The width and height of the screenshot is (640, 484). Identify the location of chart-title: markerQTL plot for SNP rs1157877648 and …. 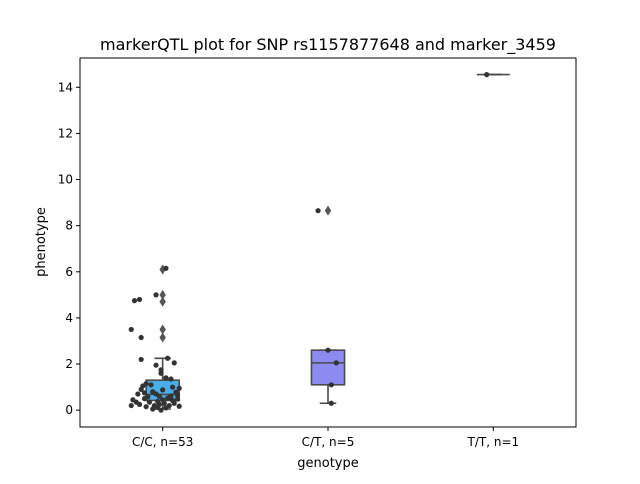
(328, 45).